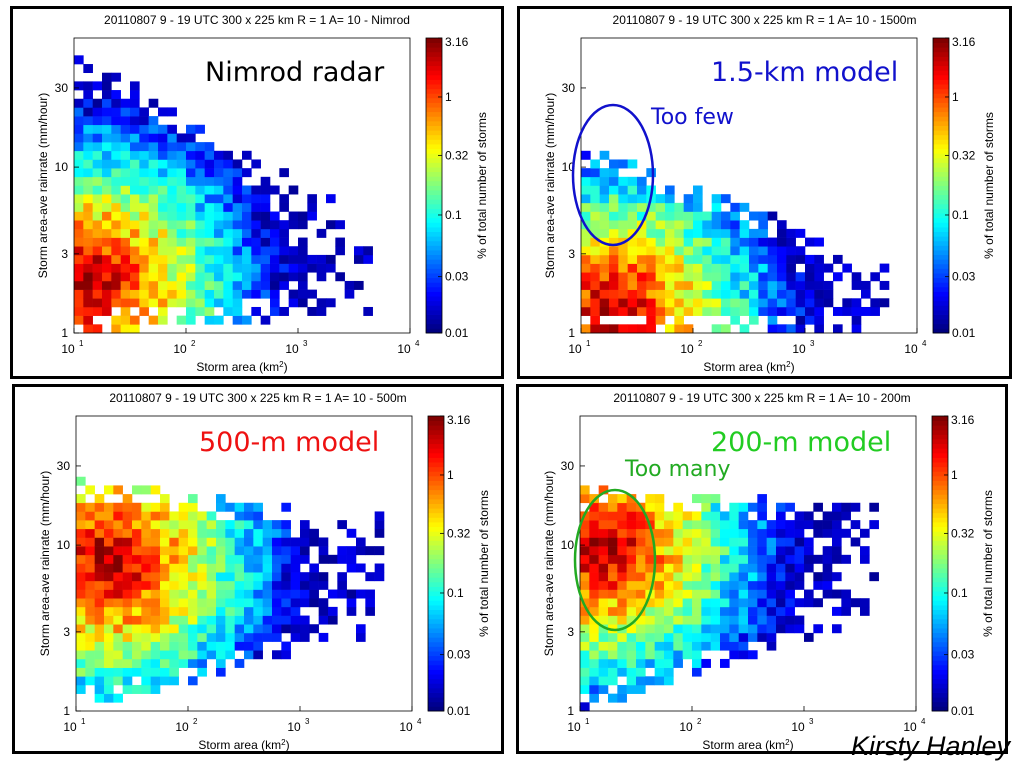 Image resolution: width=1024 pixels, height=768 pixels. Describe the element at coordinates (811, 721) in the screenshot. I see `x-tick-exponent: 3` at that location.